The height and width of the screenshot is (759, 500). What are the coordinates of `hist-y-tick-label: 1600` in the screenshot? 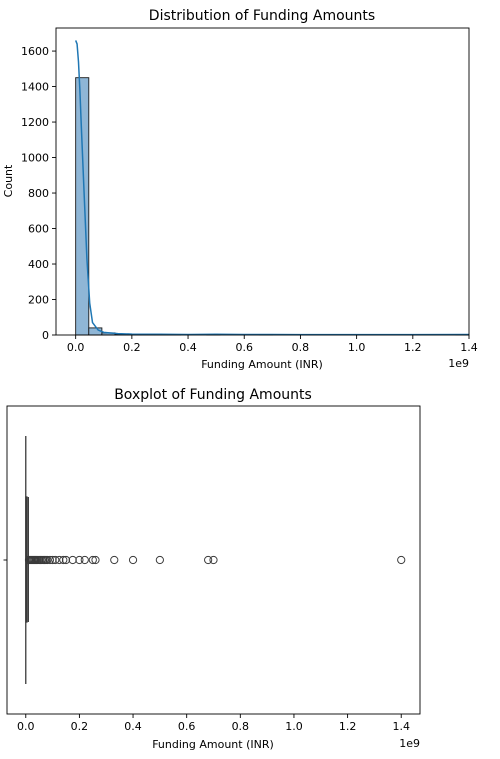 It's located at (35, 51).